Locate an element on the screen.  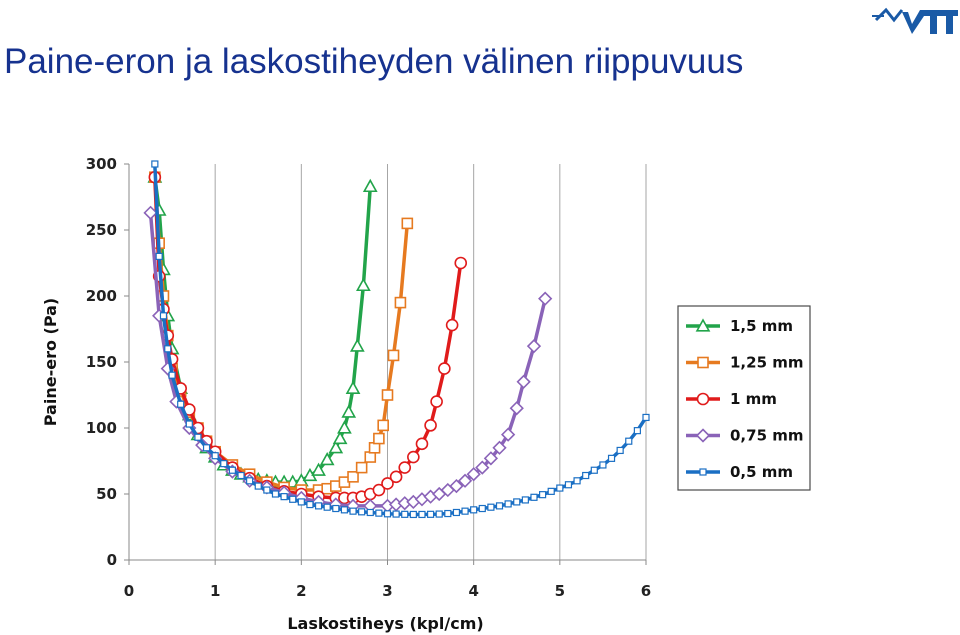
legend-label-3: 0,75 mm is located at coordinates (767, 436).